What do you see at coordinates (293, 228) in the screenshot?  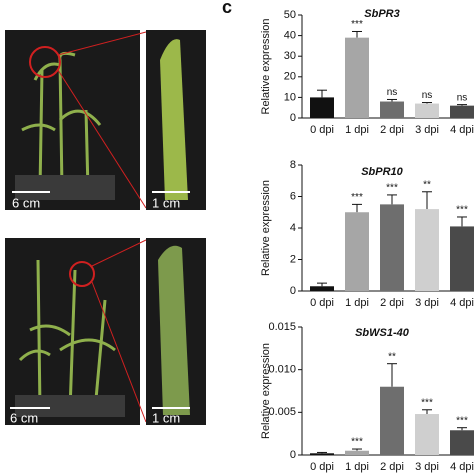 I see `y-tick-label: 4` at bounding box center [293, 228].